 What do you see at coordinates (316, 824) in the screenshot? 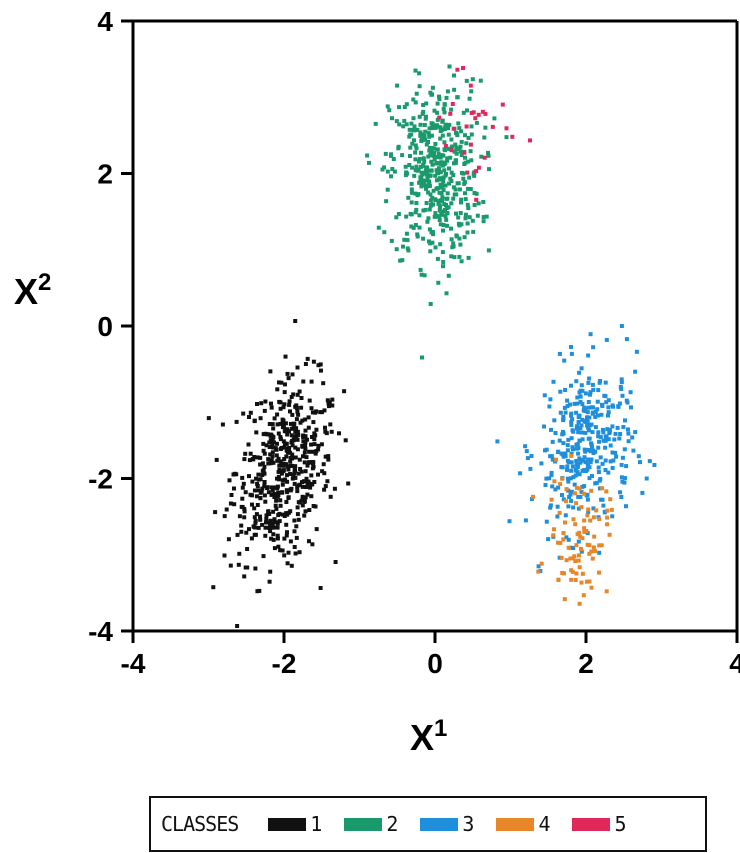
I see `legend-label: 1` at bounding box center [316, 824].